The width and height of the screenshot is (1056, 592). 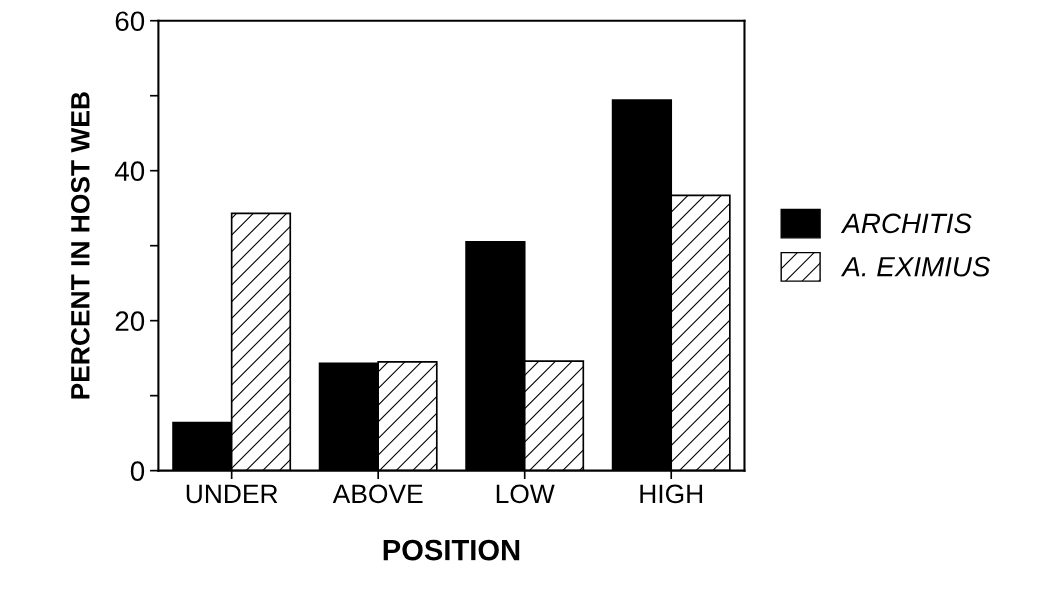 What do you see at coordinates (906, 223) in the screenshot?
I see `legend-label: ARCHITIS` at bounding box center [906, 223].